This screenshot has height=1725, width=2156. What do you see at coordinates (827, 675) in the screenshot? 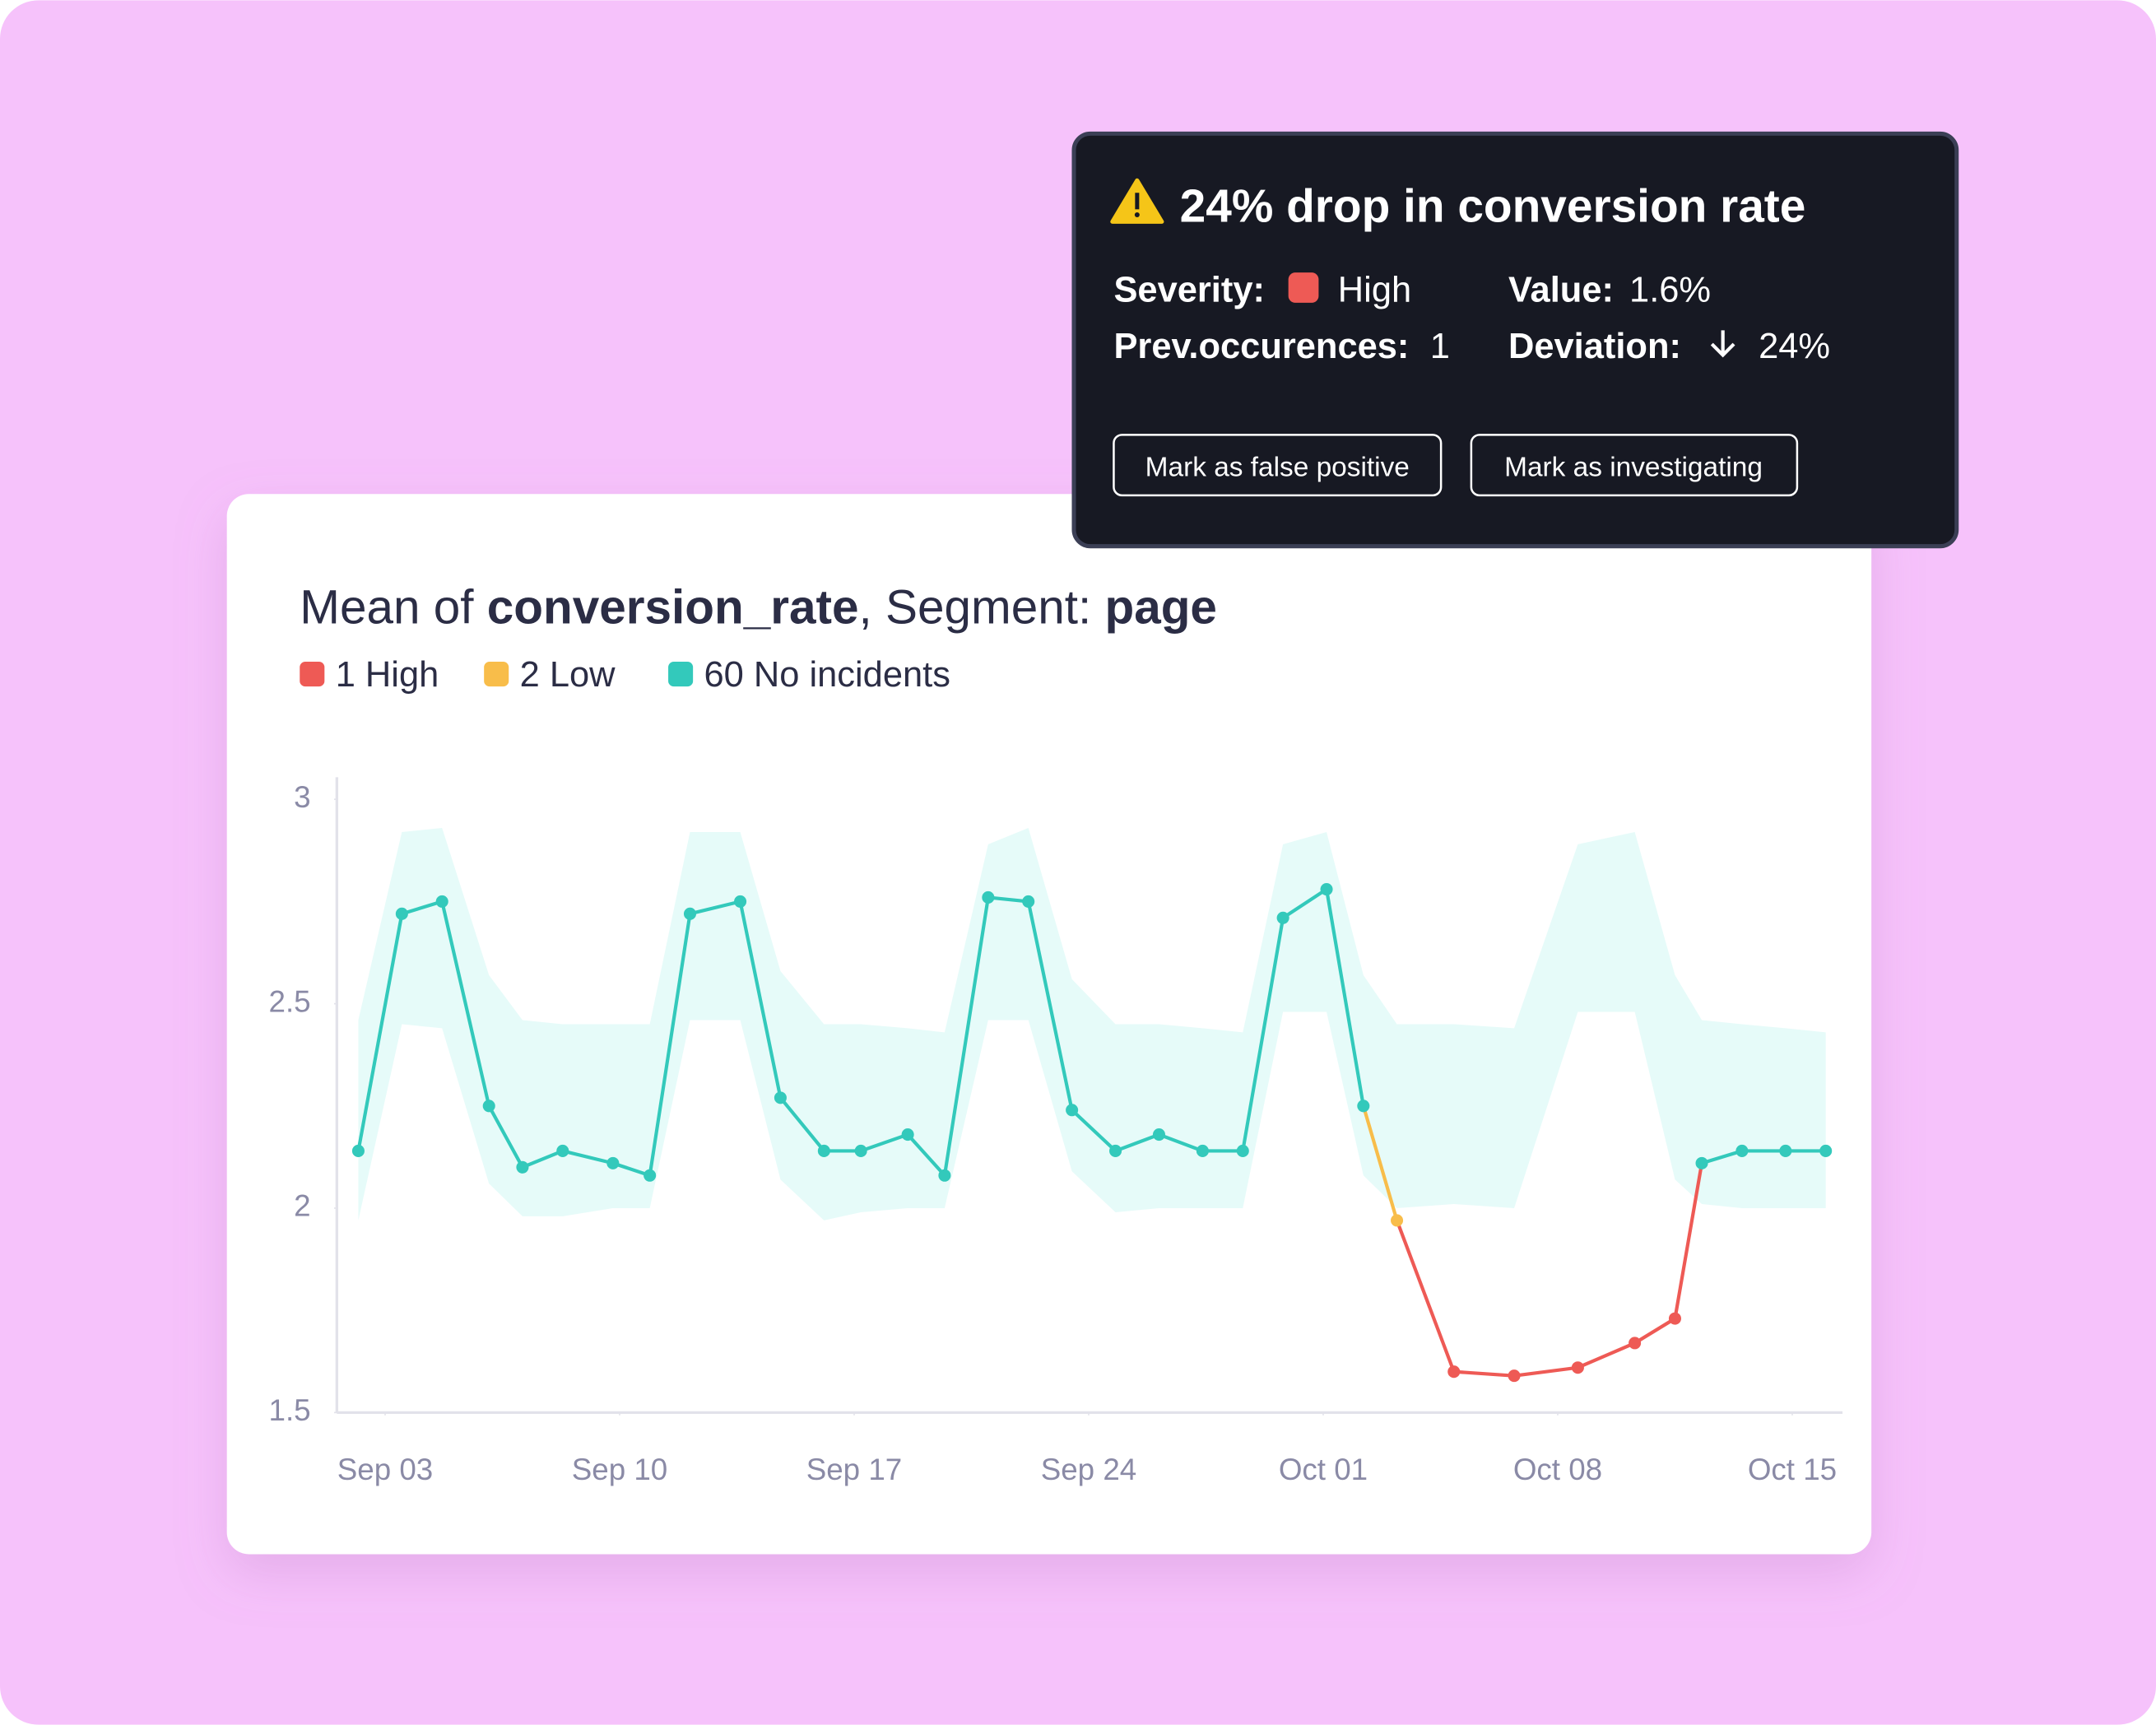
I see `legend-label: 60 No incidents` at bounding box center [827, 675].